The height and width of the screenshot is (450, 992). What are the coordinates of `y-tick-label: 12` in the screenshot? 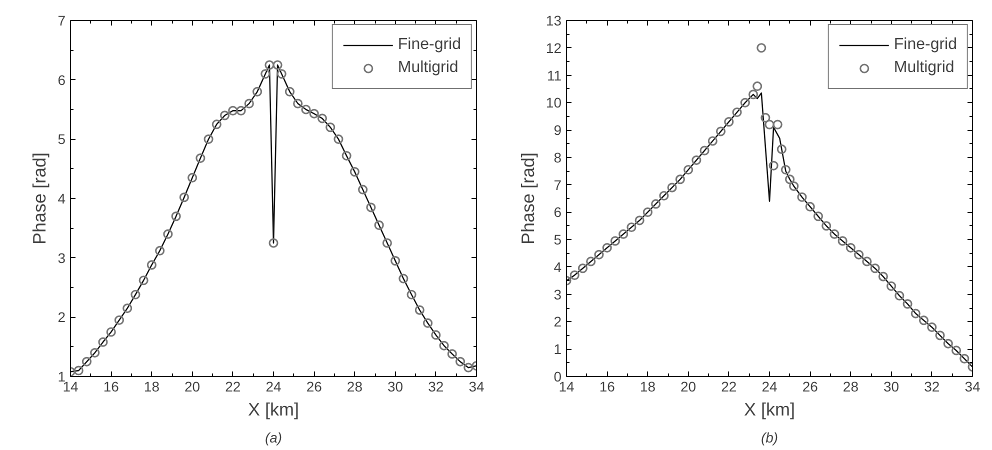 It's located at (554, 48).